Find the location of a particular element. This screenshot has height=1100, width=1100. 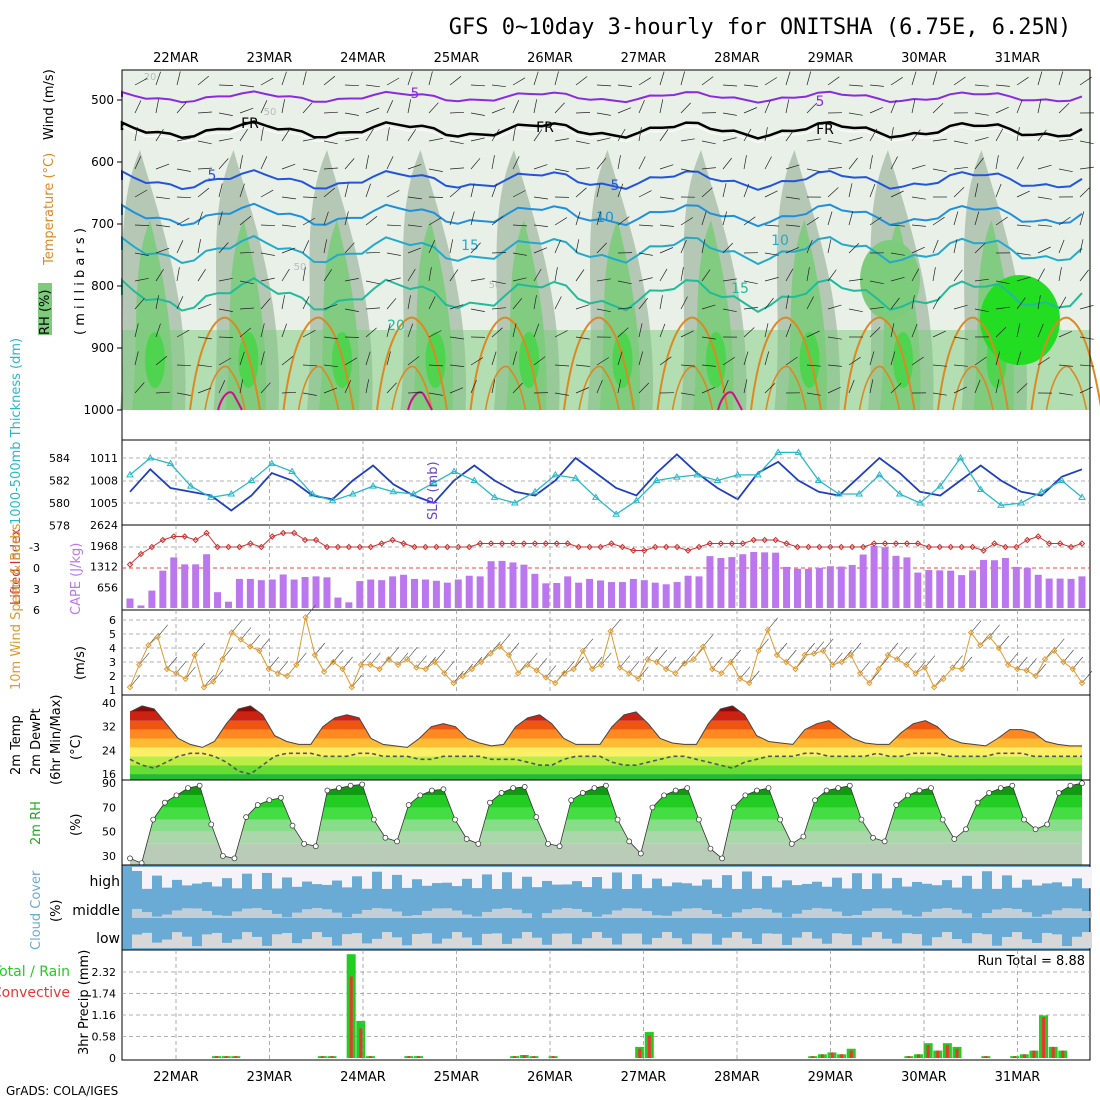

wind-unit-label: (m/s) is located at coordinates (80, 663).